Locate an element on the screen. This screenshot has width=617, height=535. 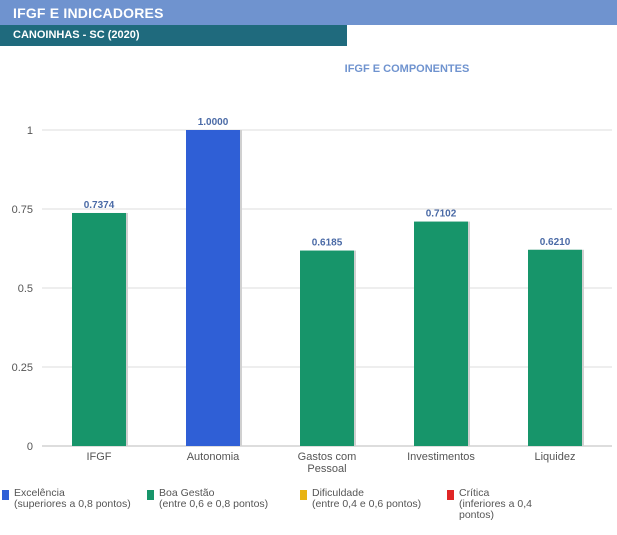
data-label: 0.6185 is located at coordinates (327, 243).